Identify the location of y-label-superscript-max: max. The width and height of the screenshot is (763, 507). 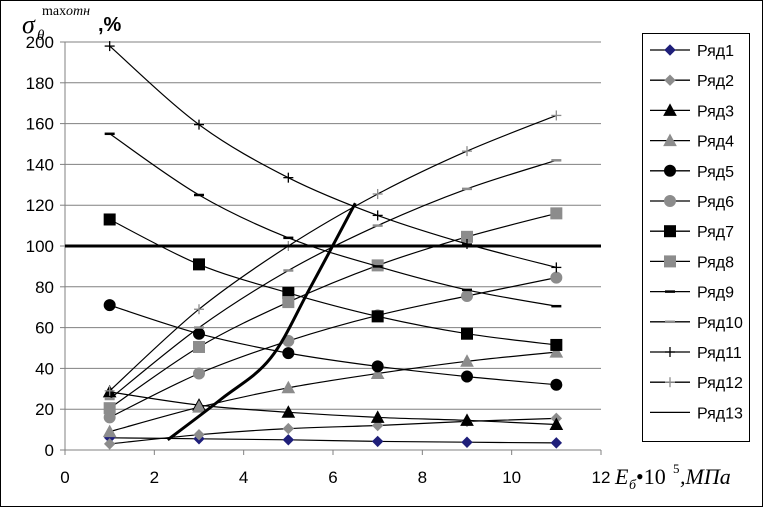
(54, 11).